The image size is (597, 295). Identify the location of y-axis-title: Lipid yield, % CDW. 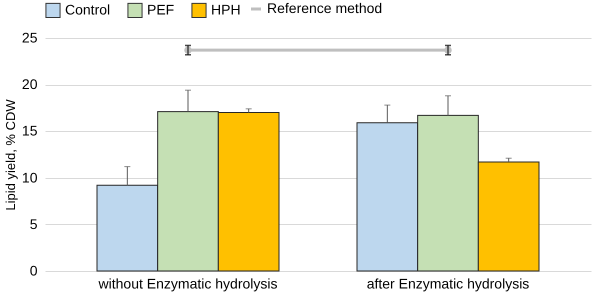
(10, 154).